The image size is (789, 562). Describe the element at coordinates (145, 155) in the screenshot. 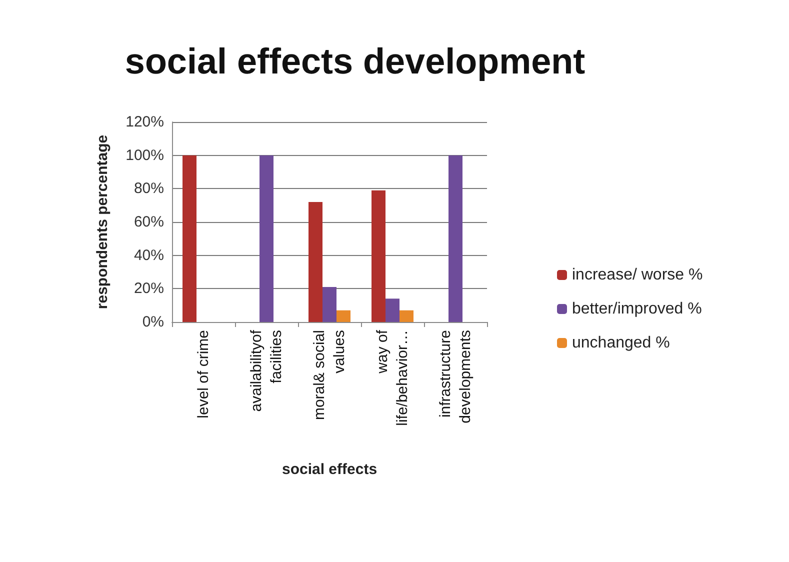

I see `y-tick-label: 100%` at that location.